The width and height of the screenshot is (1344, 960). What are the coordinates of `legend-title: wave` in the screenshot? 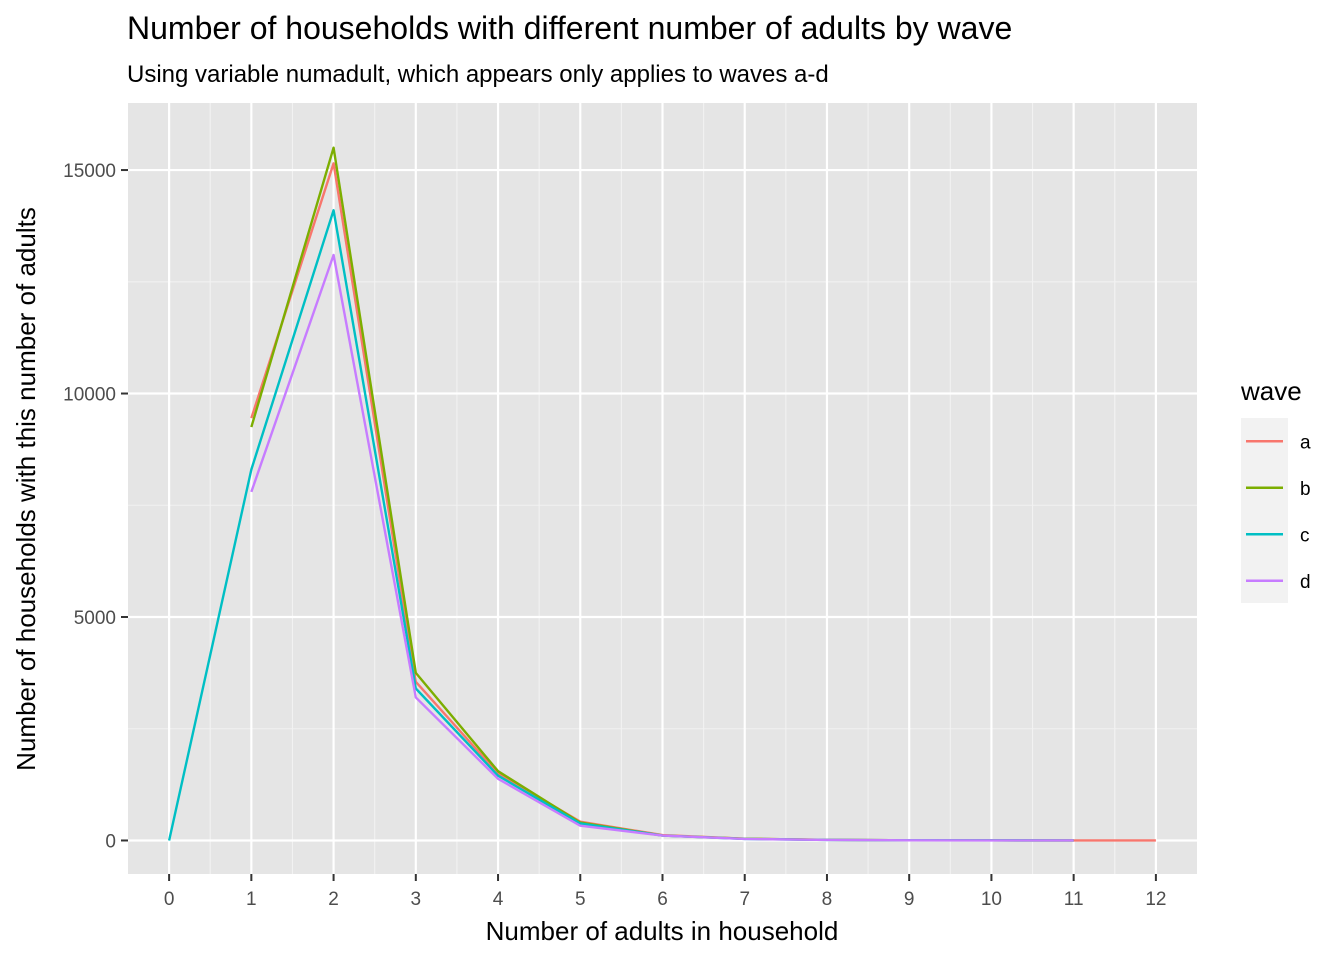 It's located at (1271, 391).